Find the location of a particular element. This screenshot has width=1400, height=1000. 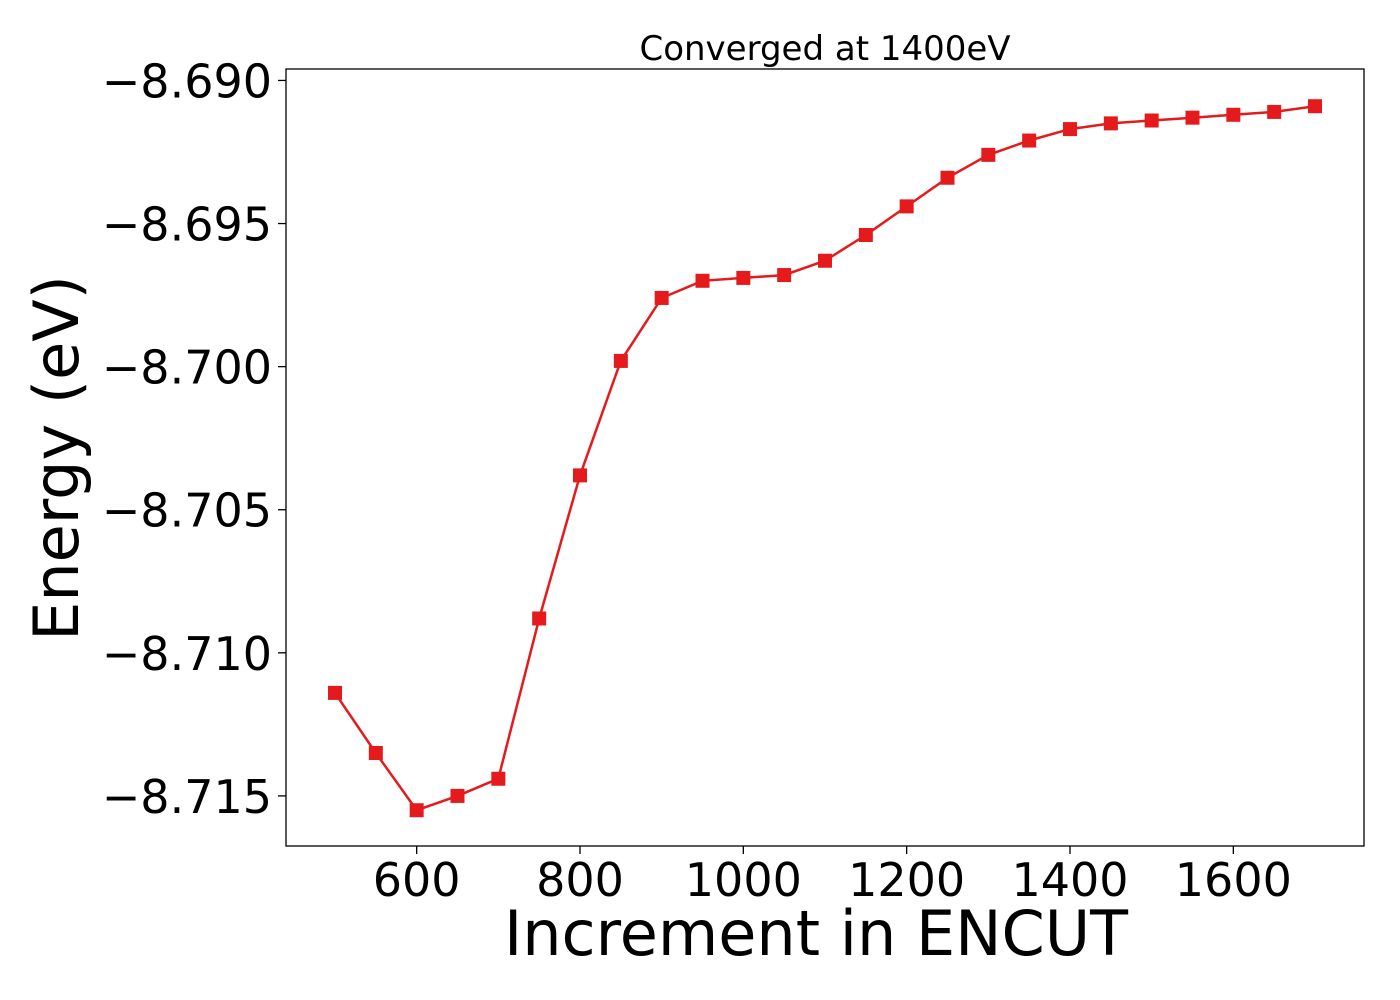

y-axis-label: Energy (eV) is located at coordinates (56, 458).